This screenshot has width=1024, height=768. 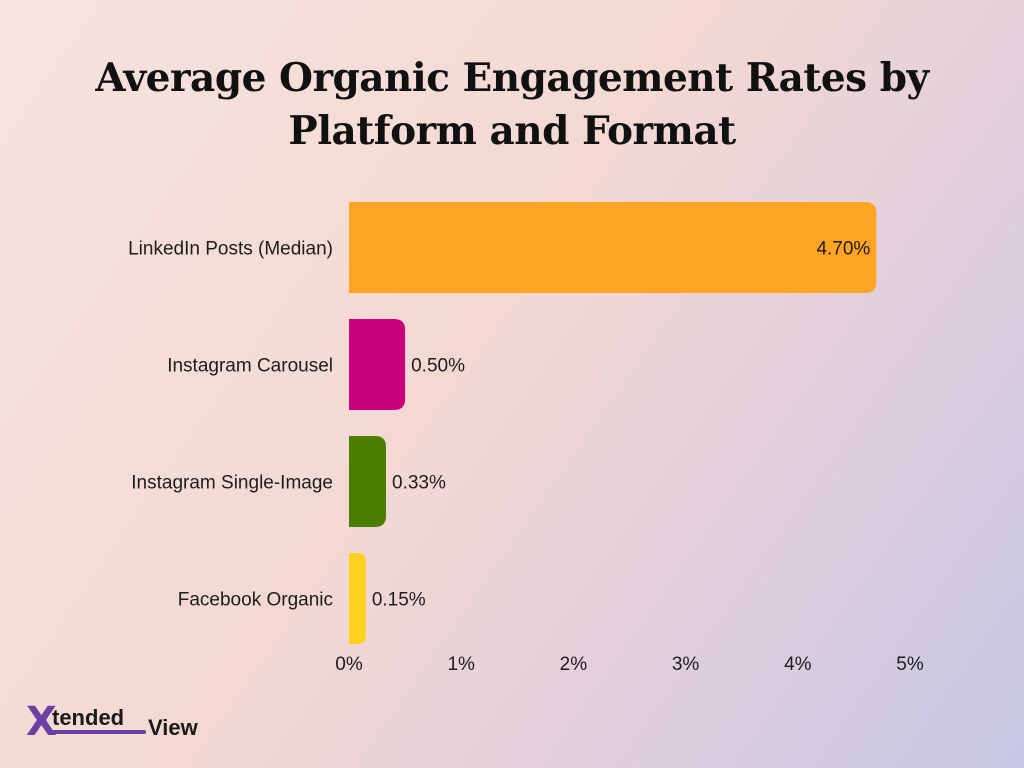 I want to click on x-tick-label: 3%, so click(x=686, y=664).